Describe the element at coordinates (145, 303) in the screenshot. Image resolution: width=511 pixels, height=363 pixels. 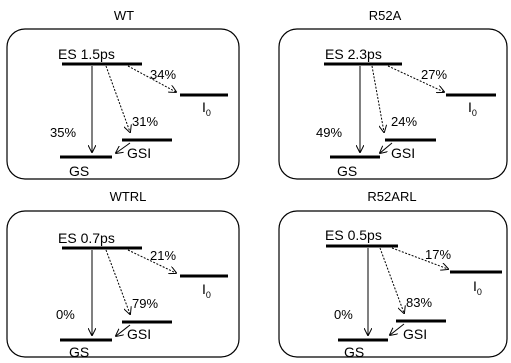
I see `pct-to-gsi: 79%` at that location.